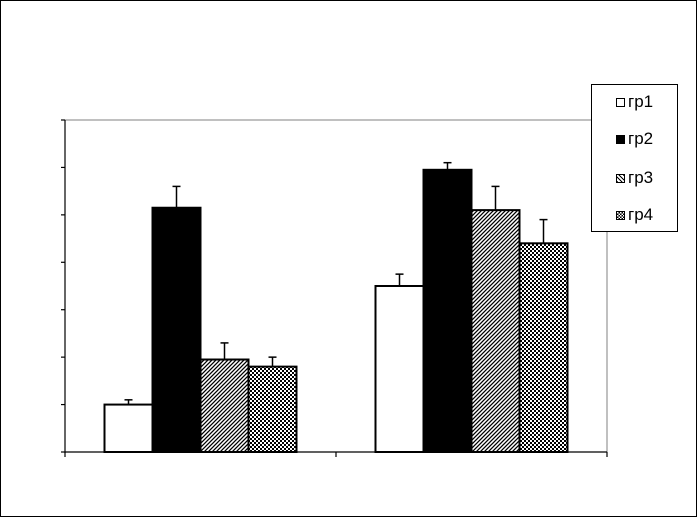 The image size is (697, 517). Describe the element at coordinates (620, 102) in the screenshot. I see `legend-swatch-gr1` at that location.